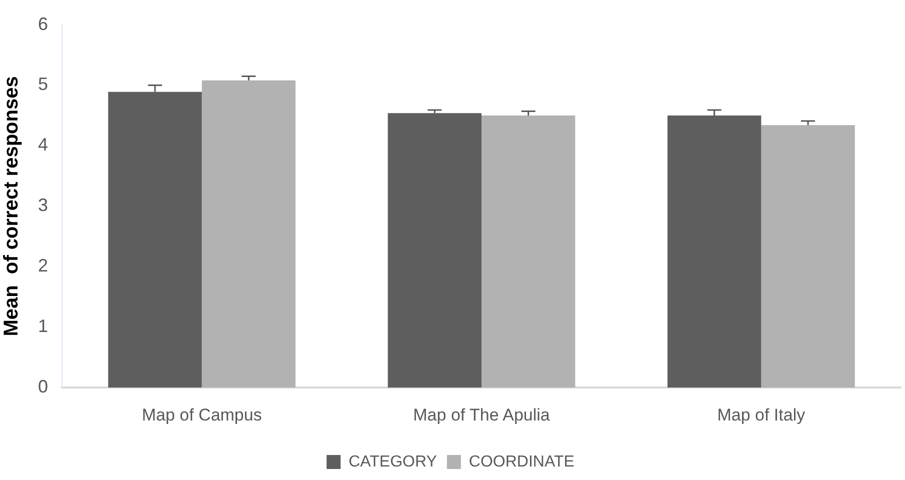 The height and width of the screenshot is (480, 905). What do you see at coordinates (43, 266) in the screenshot?
I see `y-tick-label: 2` at bounding box center [43, 266].